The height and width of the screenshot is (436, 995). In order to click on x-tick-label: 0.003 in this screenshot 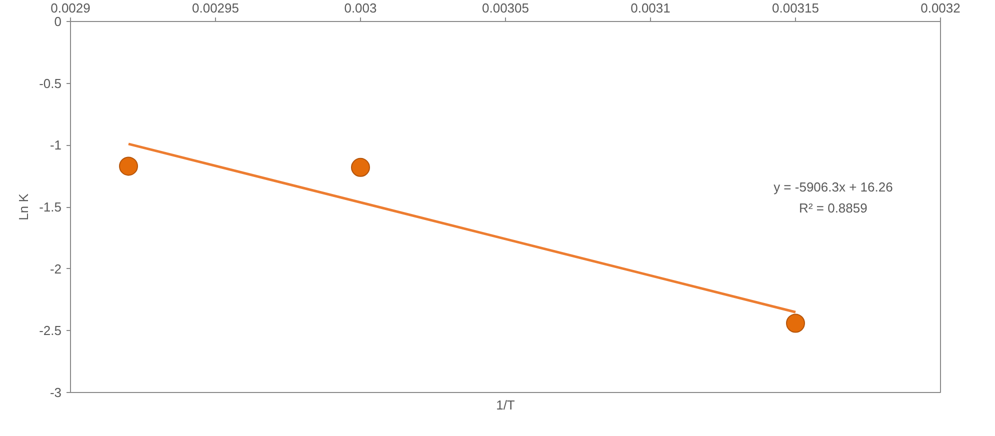, I will do `click(360, 8)`.